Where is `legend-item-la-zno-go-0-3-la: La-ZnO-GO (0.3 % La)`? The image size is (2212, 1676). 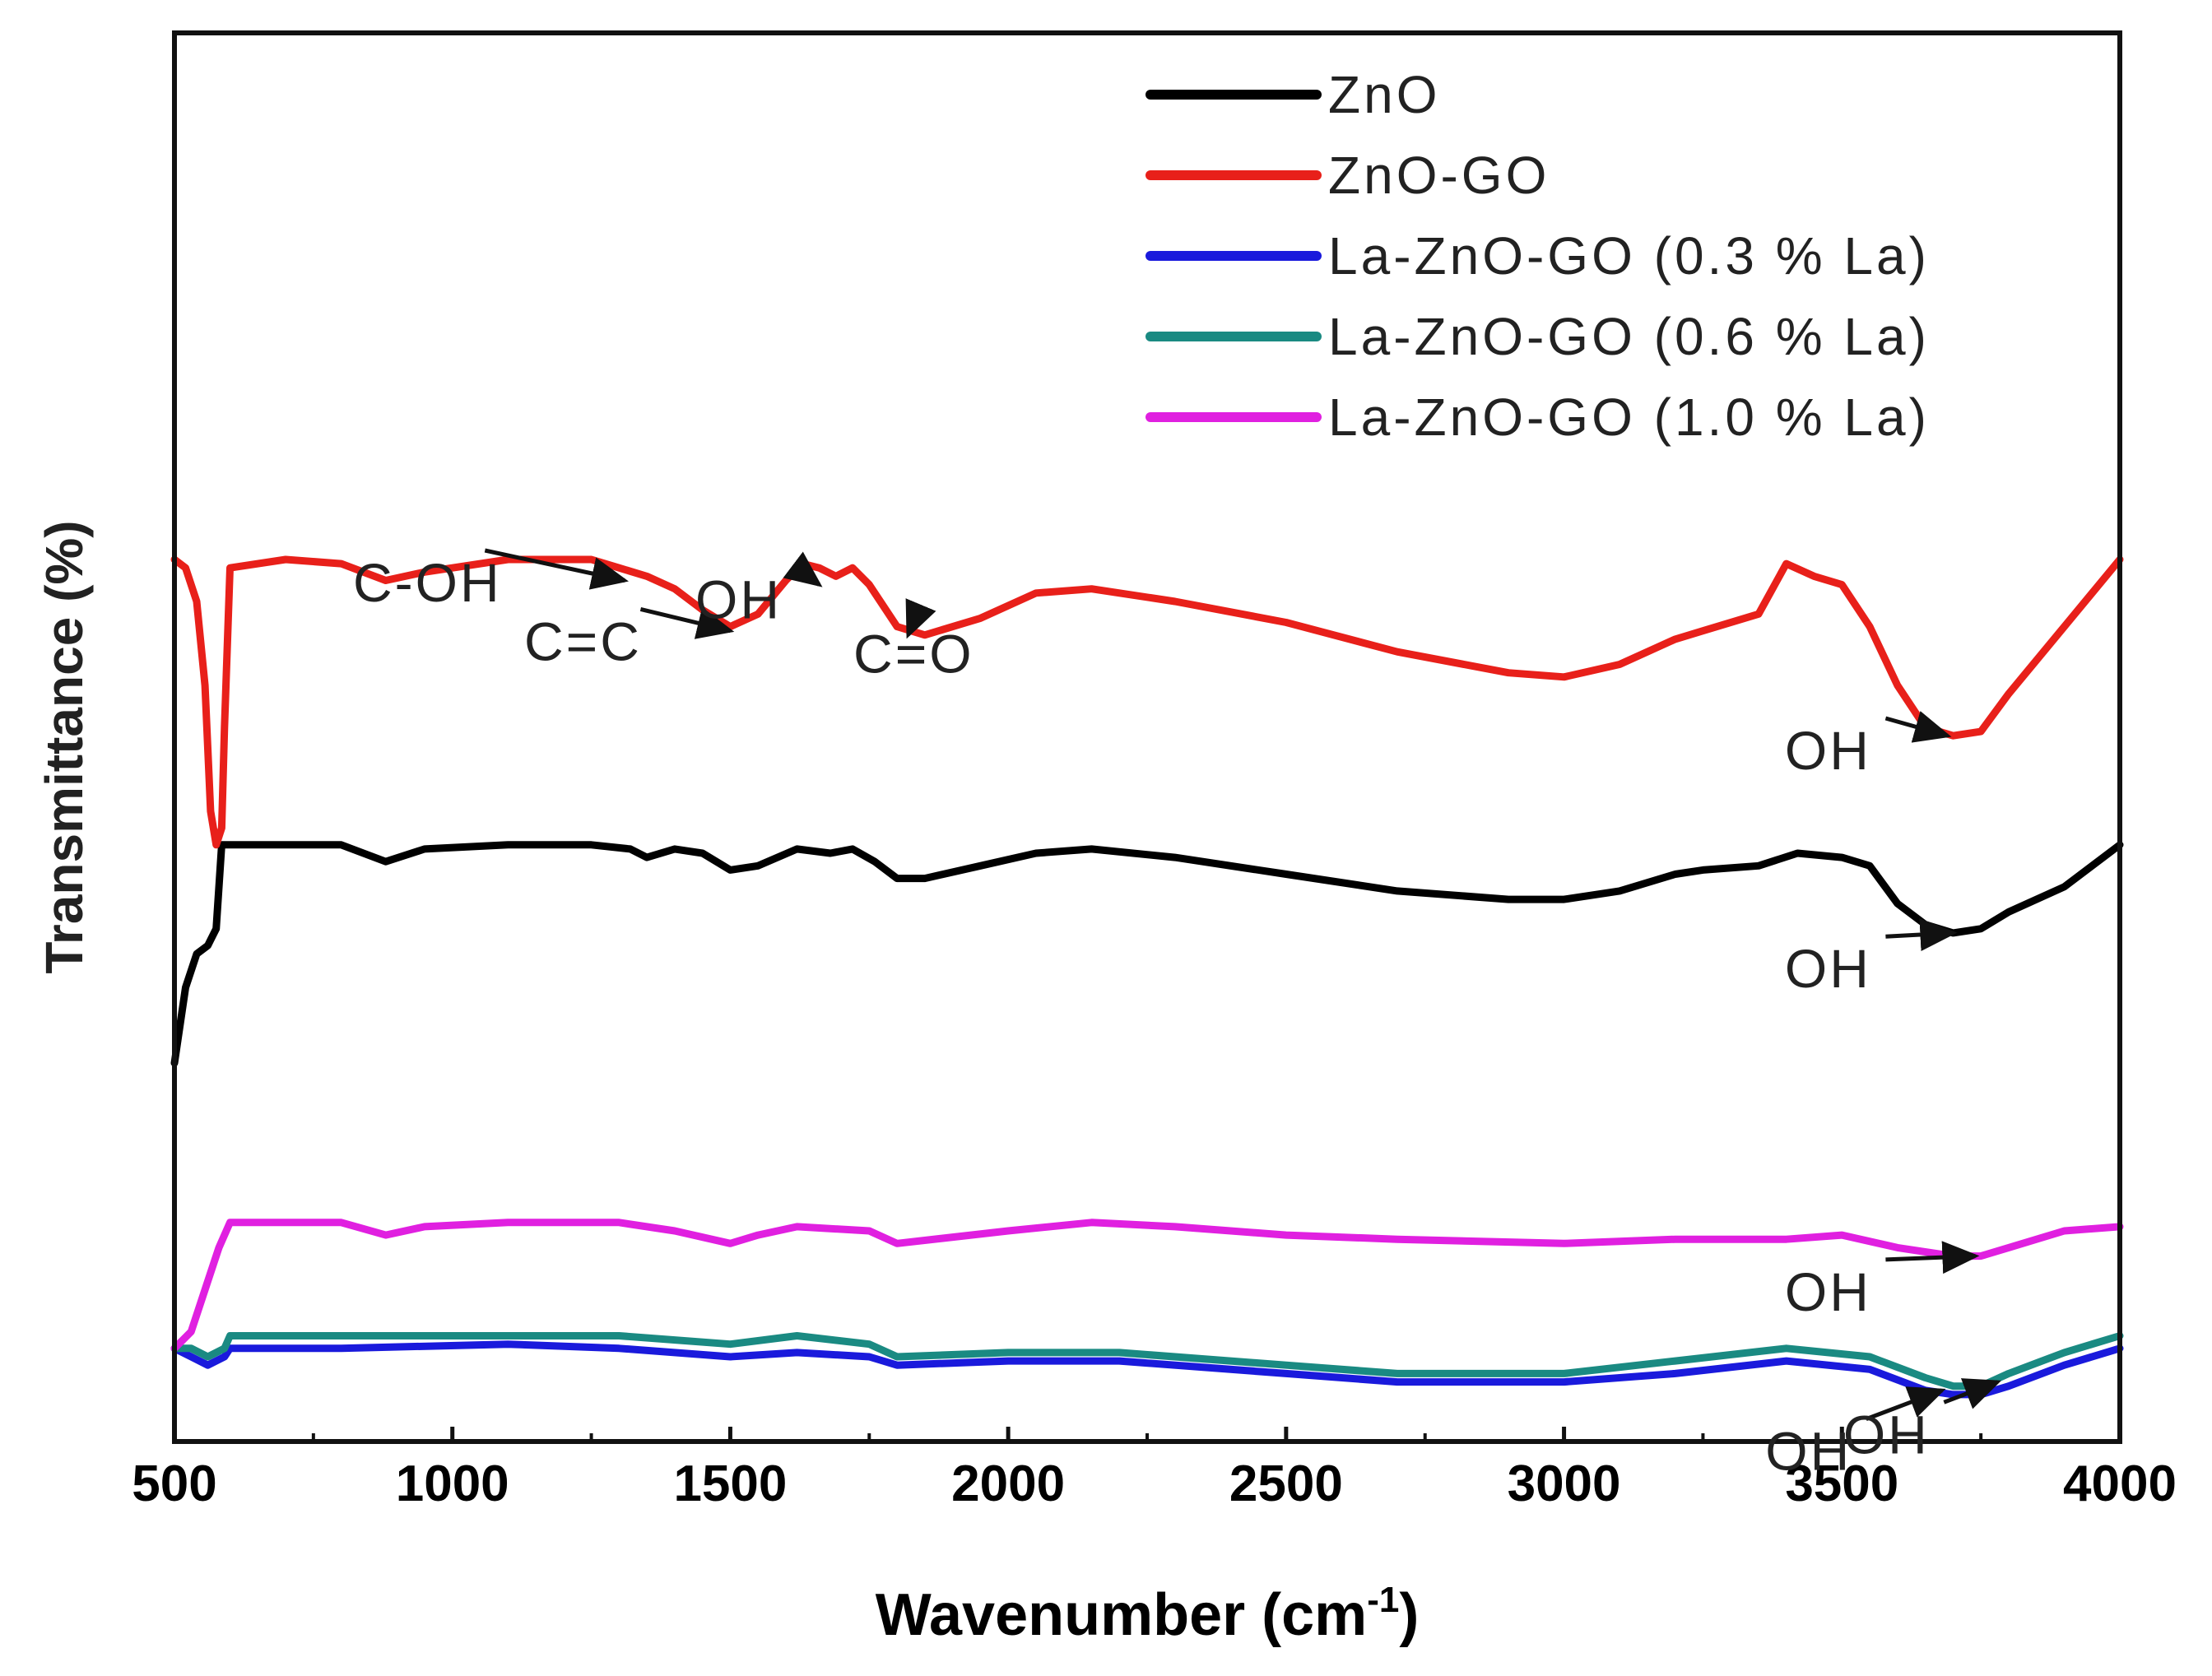 legend-item-la-zno-go-0-3-la: La-ZnO-GO (0.3 % La) is located at coordinates (1538, 256).